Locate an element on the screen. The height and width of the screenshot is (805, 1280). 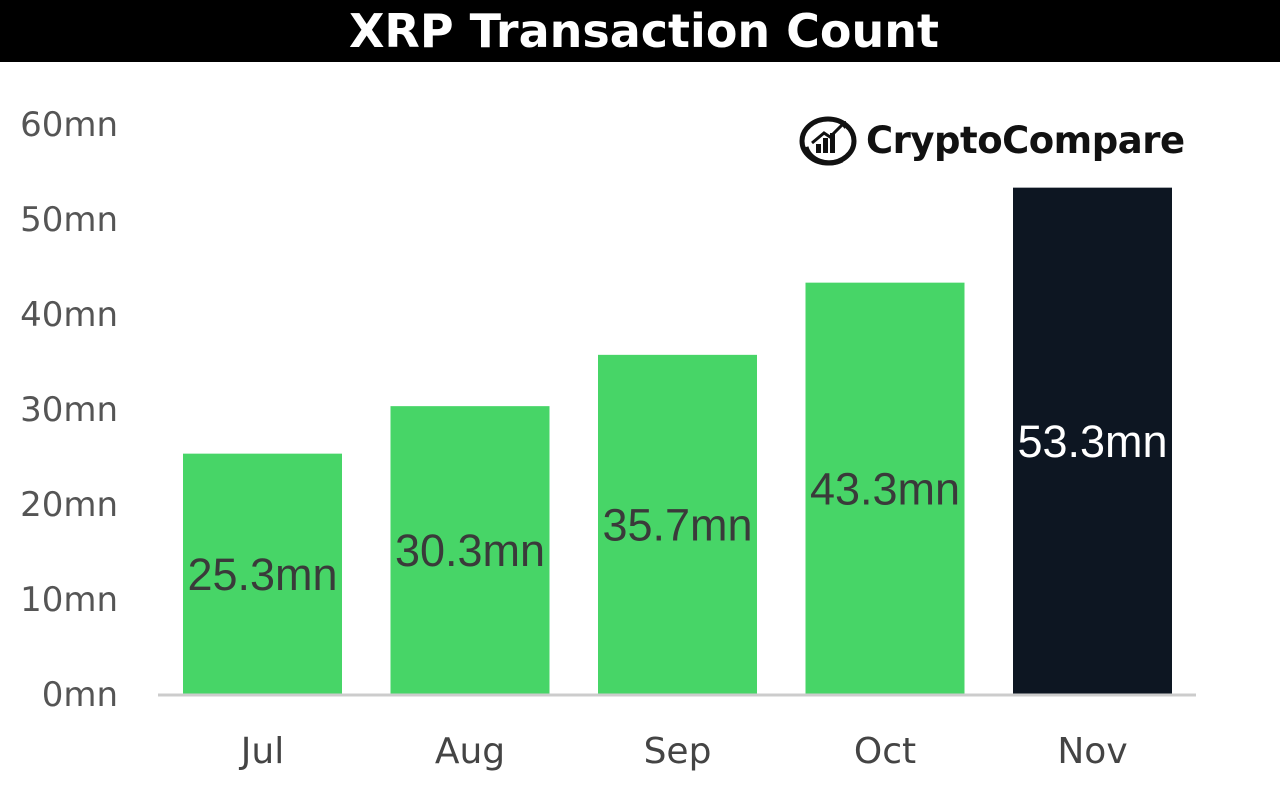
data-label: 30.3mn is located at coordinates (470, 550).